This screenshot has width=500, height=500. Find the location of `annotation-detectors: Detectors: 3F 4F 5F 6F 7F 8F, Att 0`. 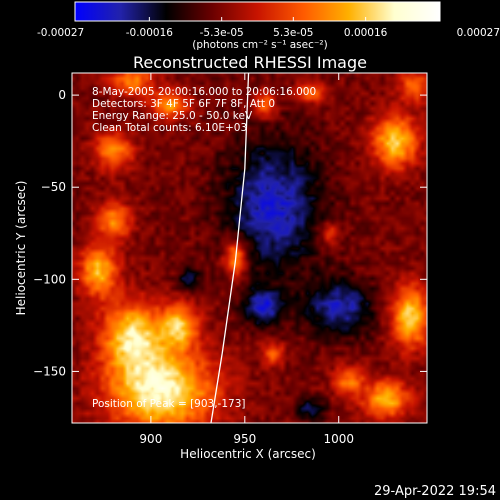

annotation-detectors: Detectors: 3F 4F 5F 6F 7F 8F, Att 0 is located at coordinates (183, 104).